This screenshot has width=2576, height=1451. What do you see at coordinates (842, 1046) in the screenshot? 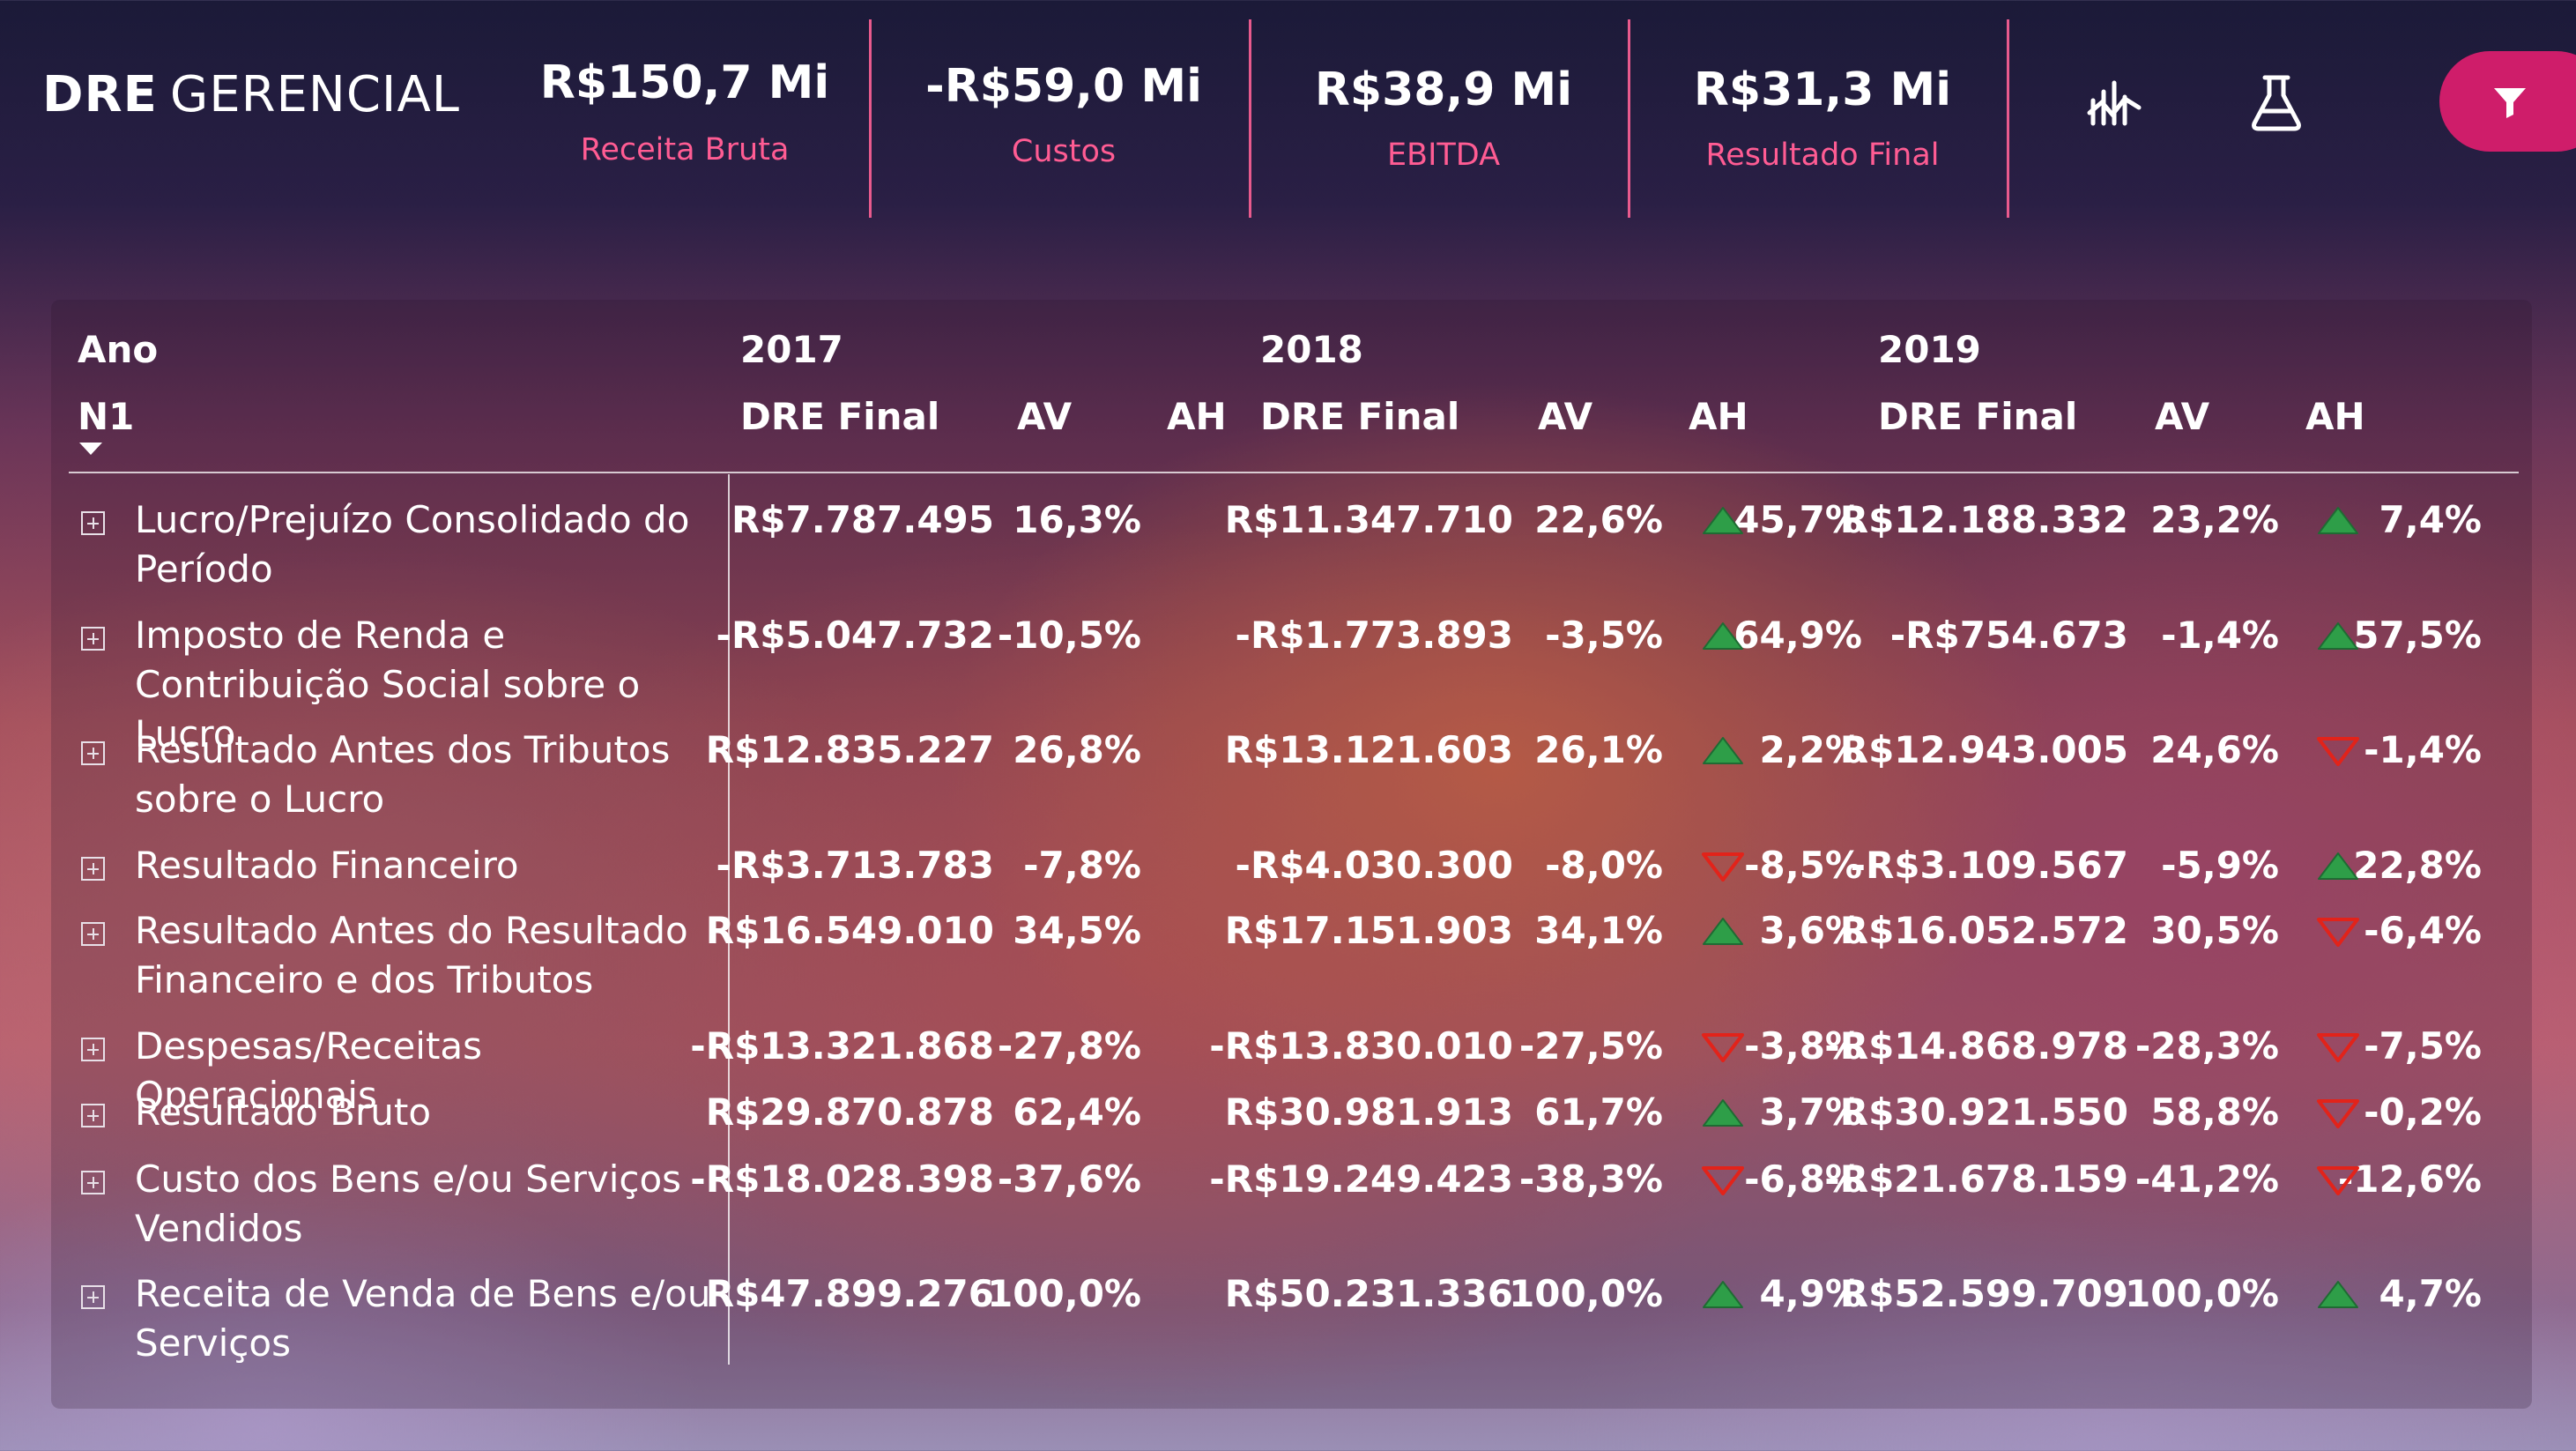
I see `cell-dre-final: -R$13.321.868` at bounding box center [842, 1046].